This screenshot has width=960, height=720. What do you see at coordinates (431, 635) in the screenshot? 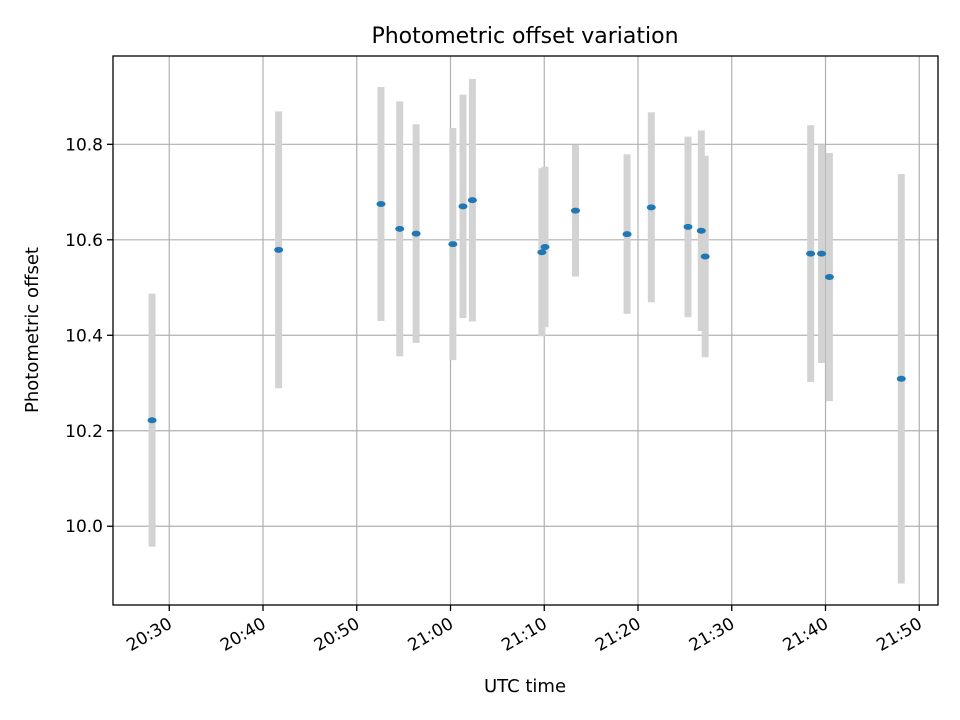
I see `x-tick-label: 21:00` at bounding box center [431, 635].